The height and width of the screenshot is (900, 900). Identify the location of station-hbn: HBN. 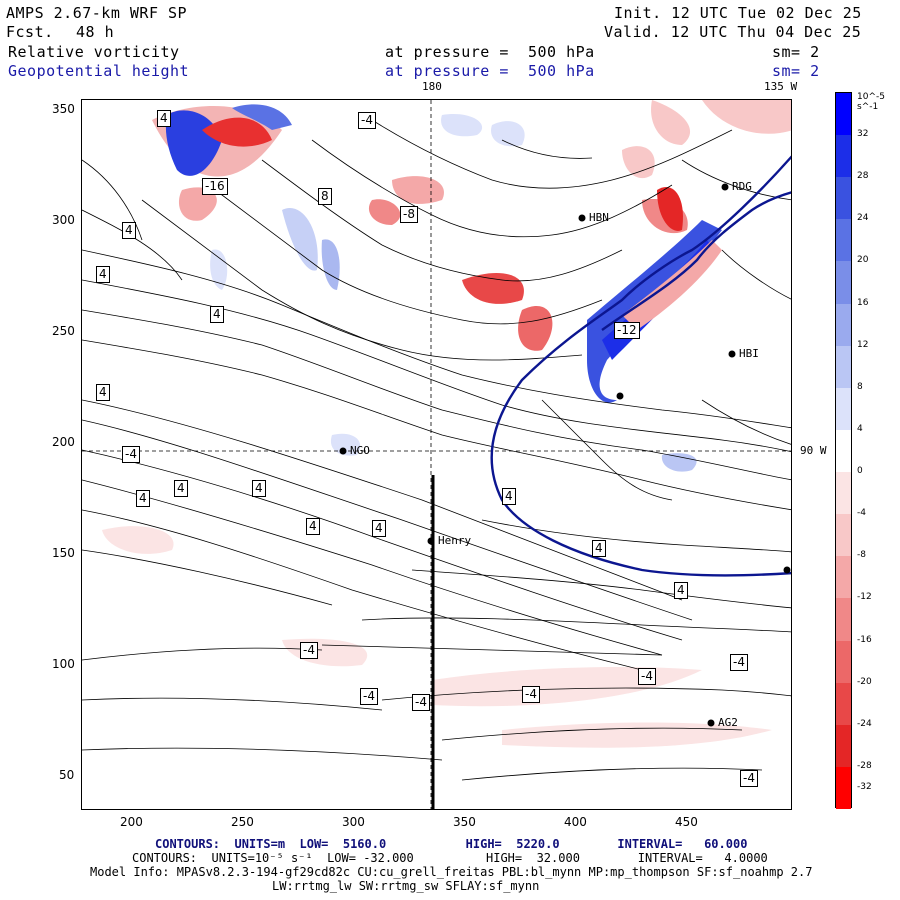
(599, 217).